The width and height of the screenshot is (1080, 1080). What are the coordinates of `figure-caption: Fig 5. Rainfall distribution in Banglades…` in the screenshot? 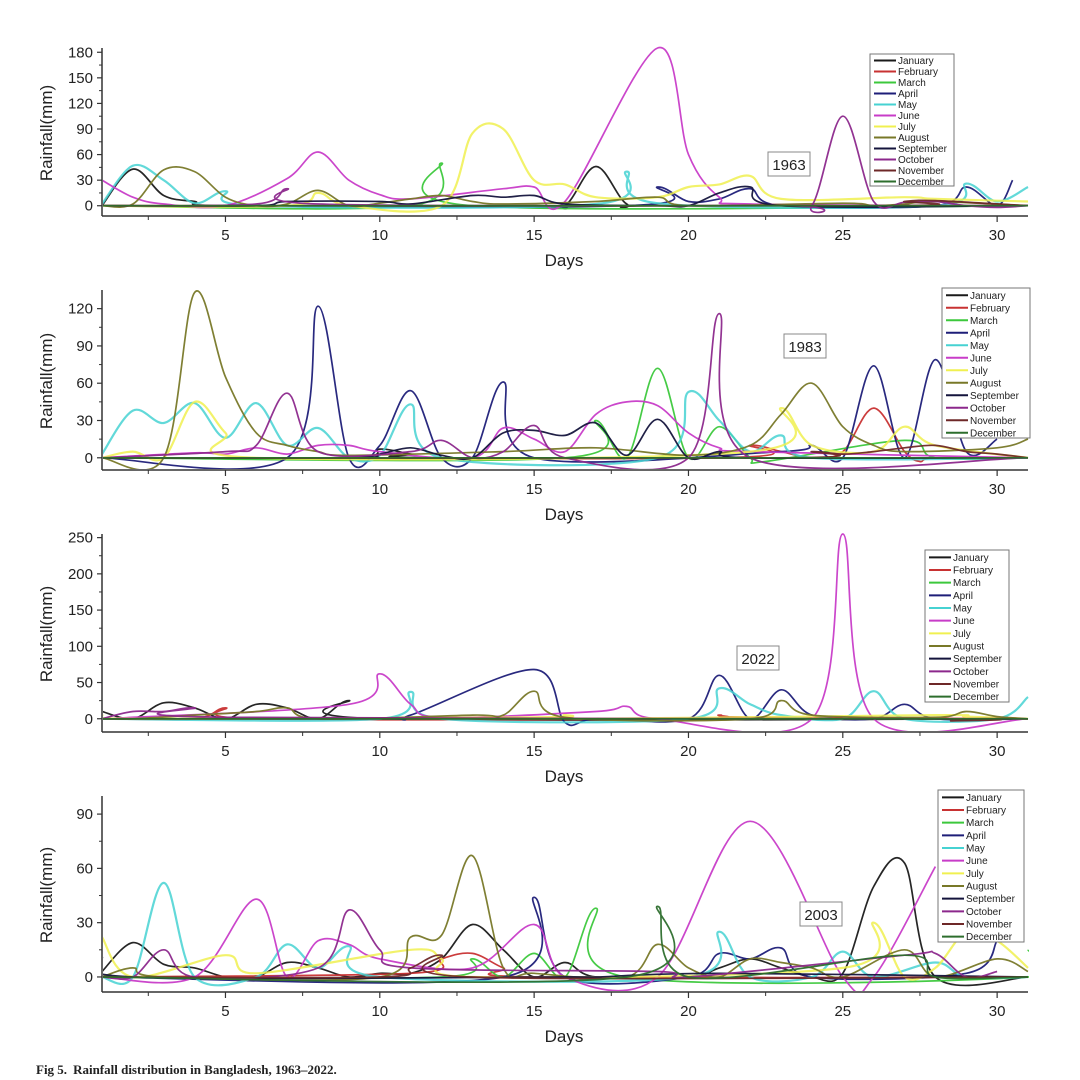 It's located at (186, 1070).